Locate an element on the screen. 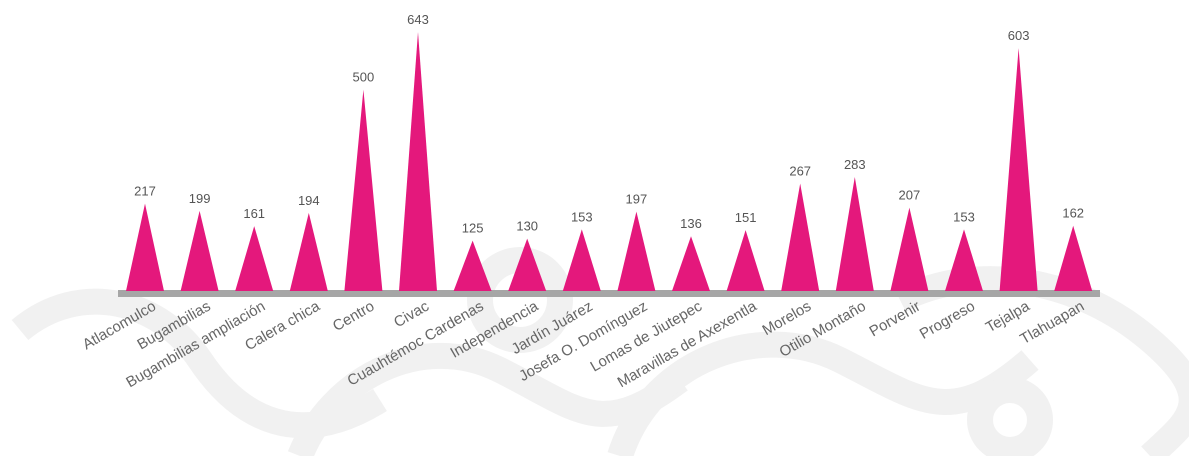  value-label: 194 is located at coordinates (309, 200).